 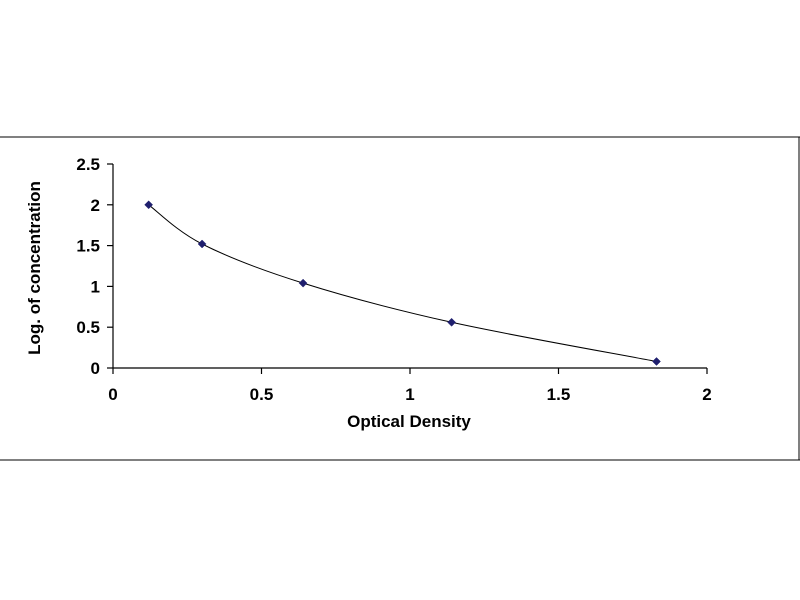 What do you see at coordinates (559, 394) in the screenshot?
I see `x-tick-label: 1.5` at bounding box center [559, 394].